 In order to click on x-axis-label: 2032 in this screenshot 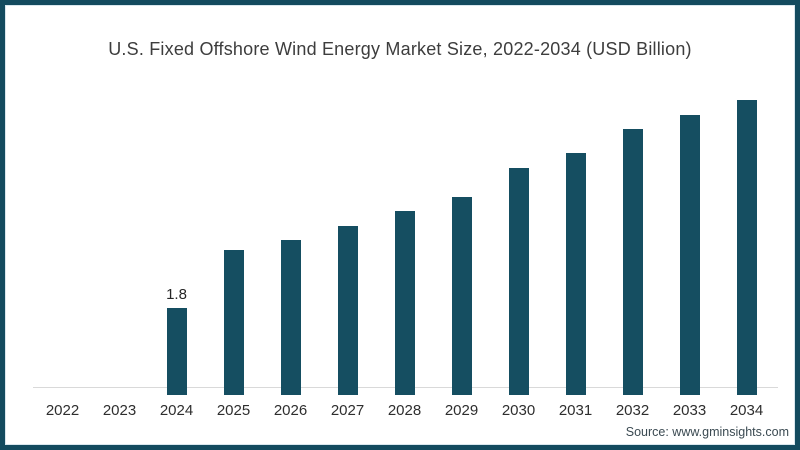, I will do `click(632, 410)`.